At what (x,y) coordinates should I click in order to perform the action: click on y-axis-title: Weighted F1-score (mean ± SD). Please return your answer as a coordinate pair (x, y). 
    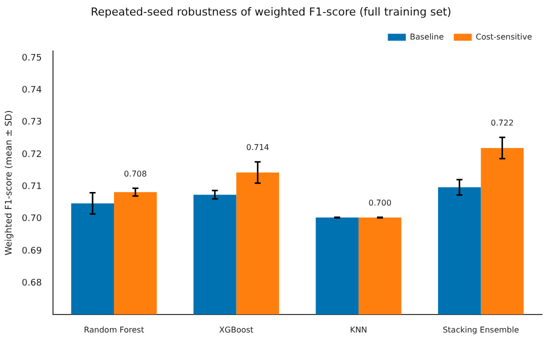
    Looking at the image, I should click on (9, 183).